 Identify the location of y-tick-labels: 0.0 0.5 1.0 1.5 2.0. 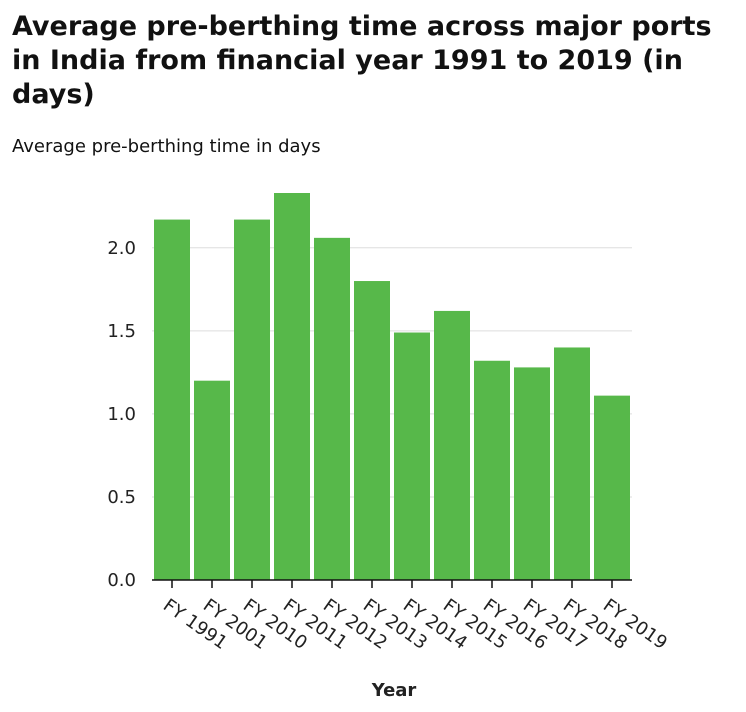
(121, 414).